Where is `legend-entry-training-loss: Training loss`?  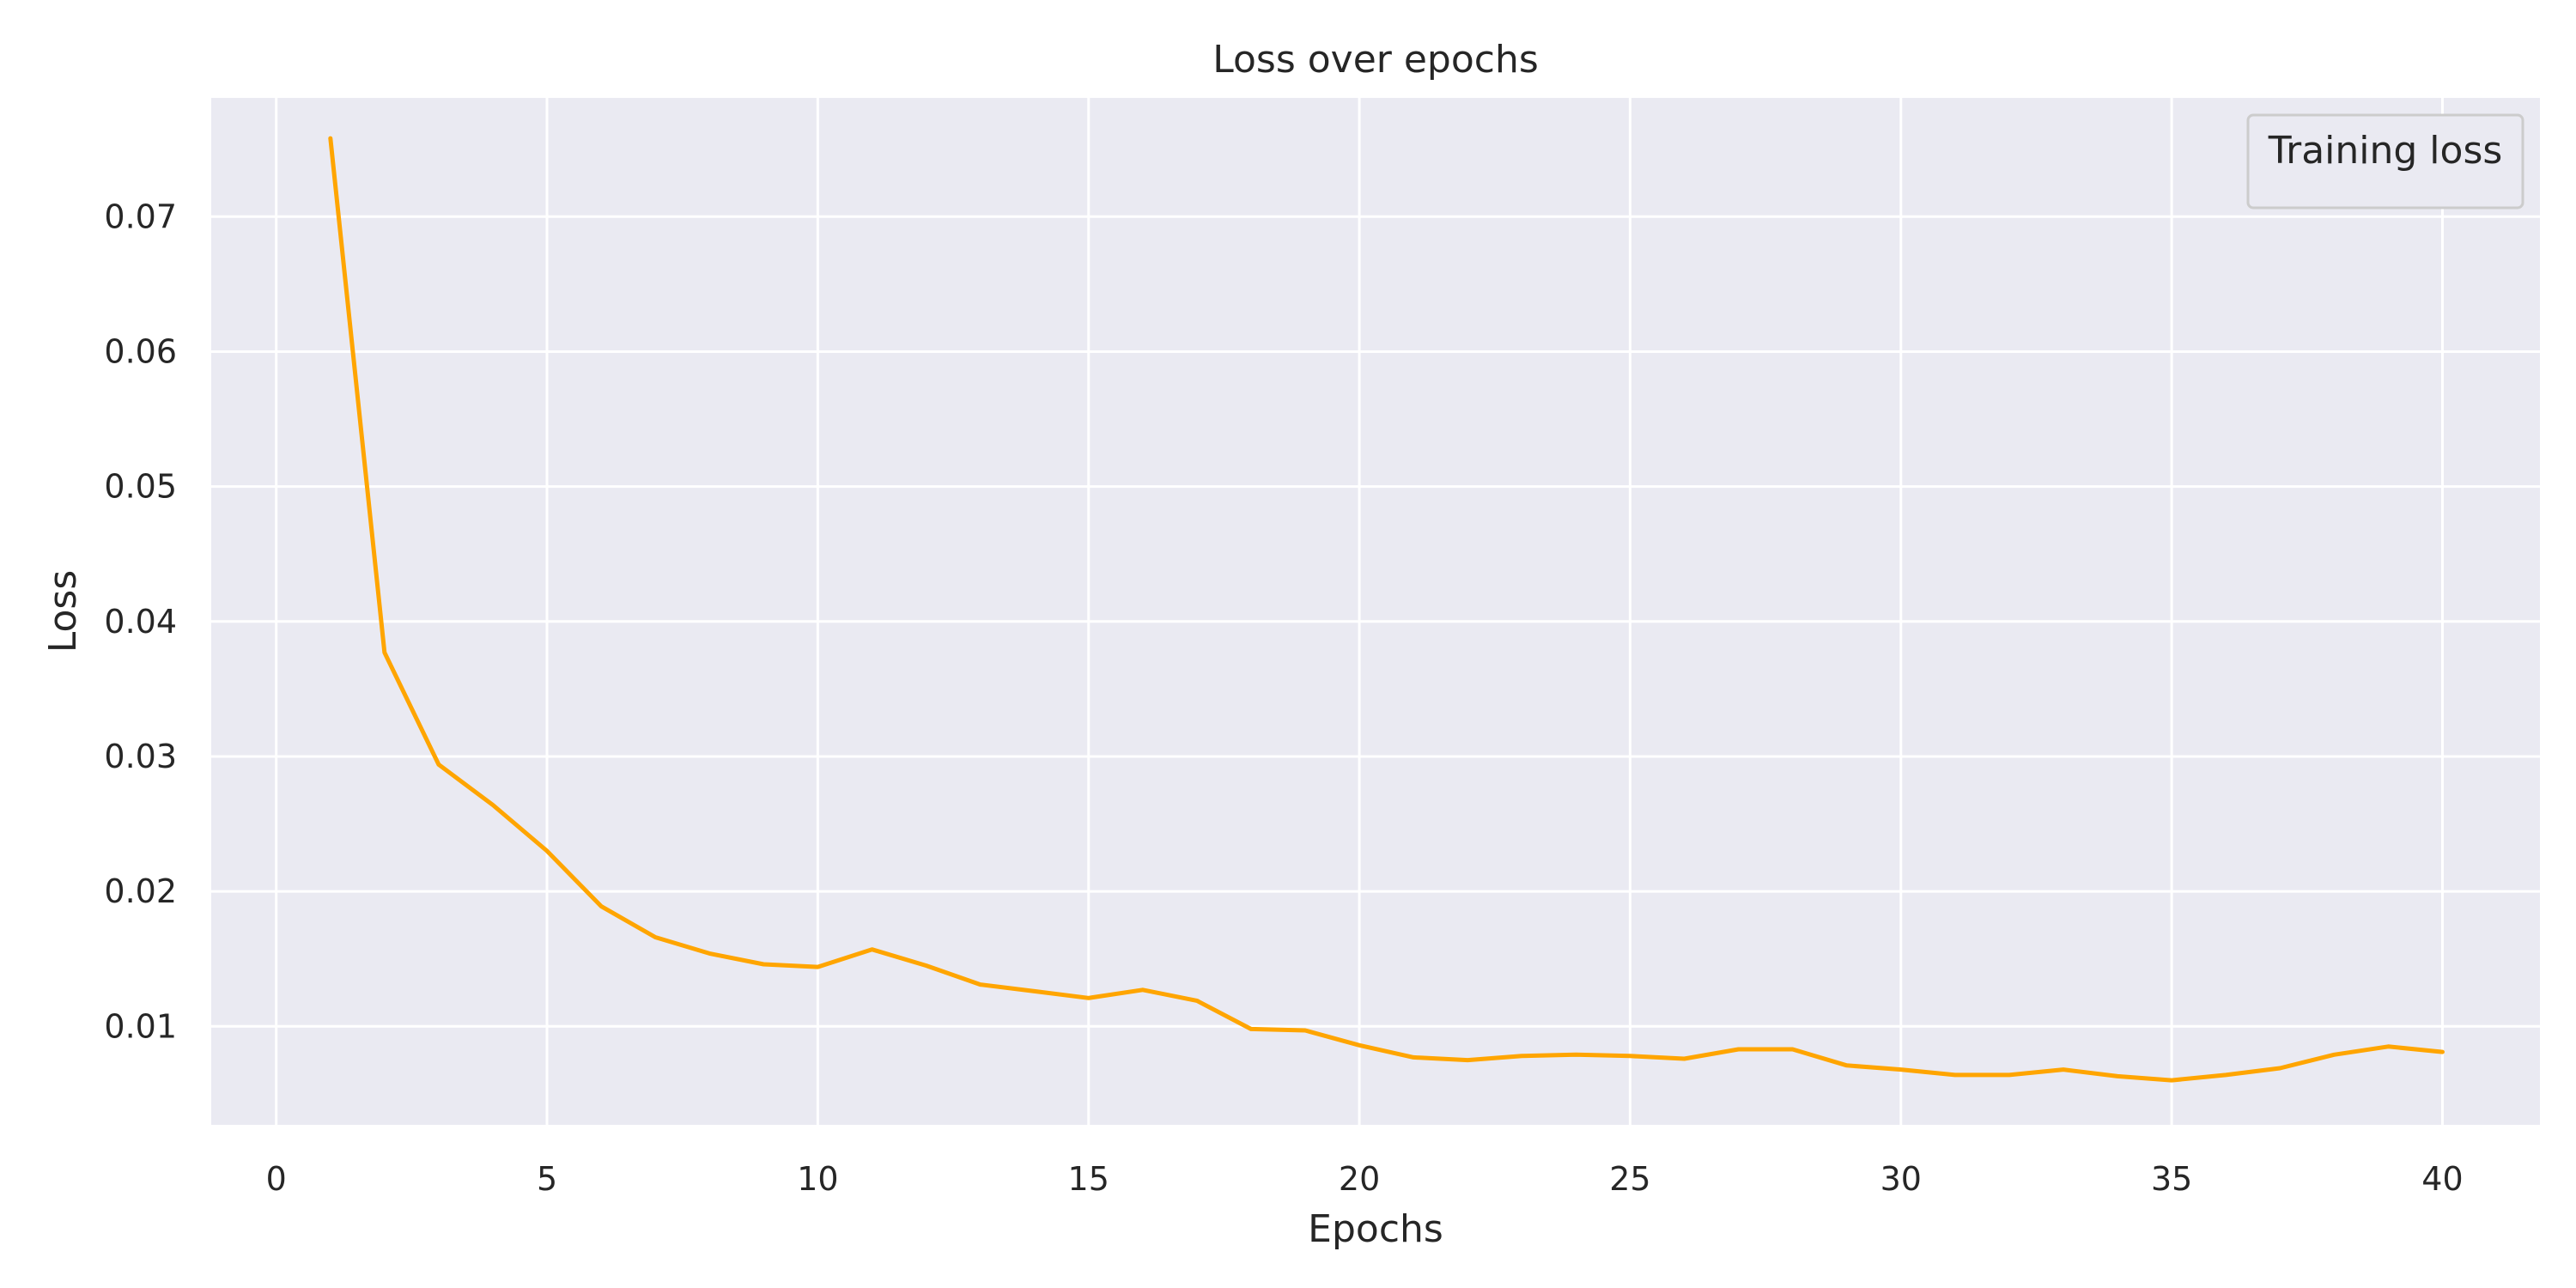
legend-entry-training-loss: Training loss is located at coordinates (2385, 151).